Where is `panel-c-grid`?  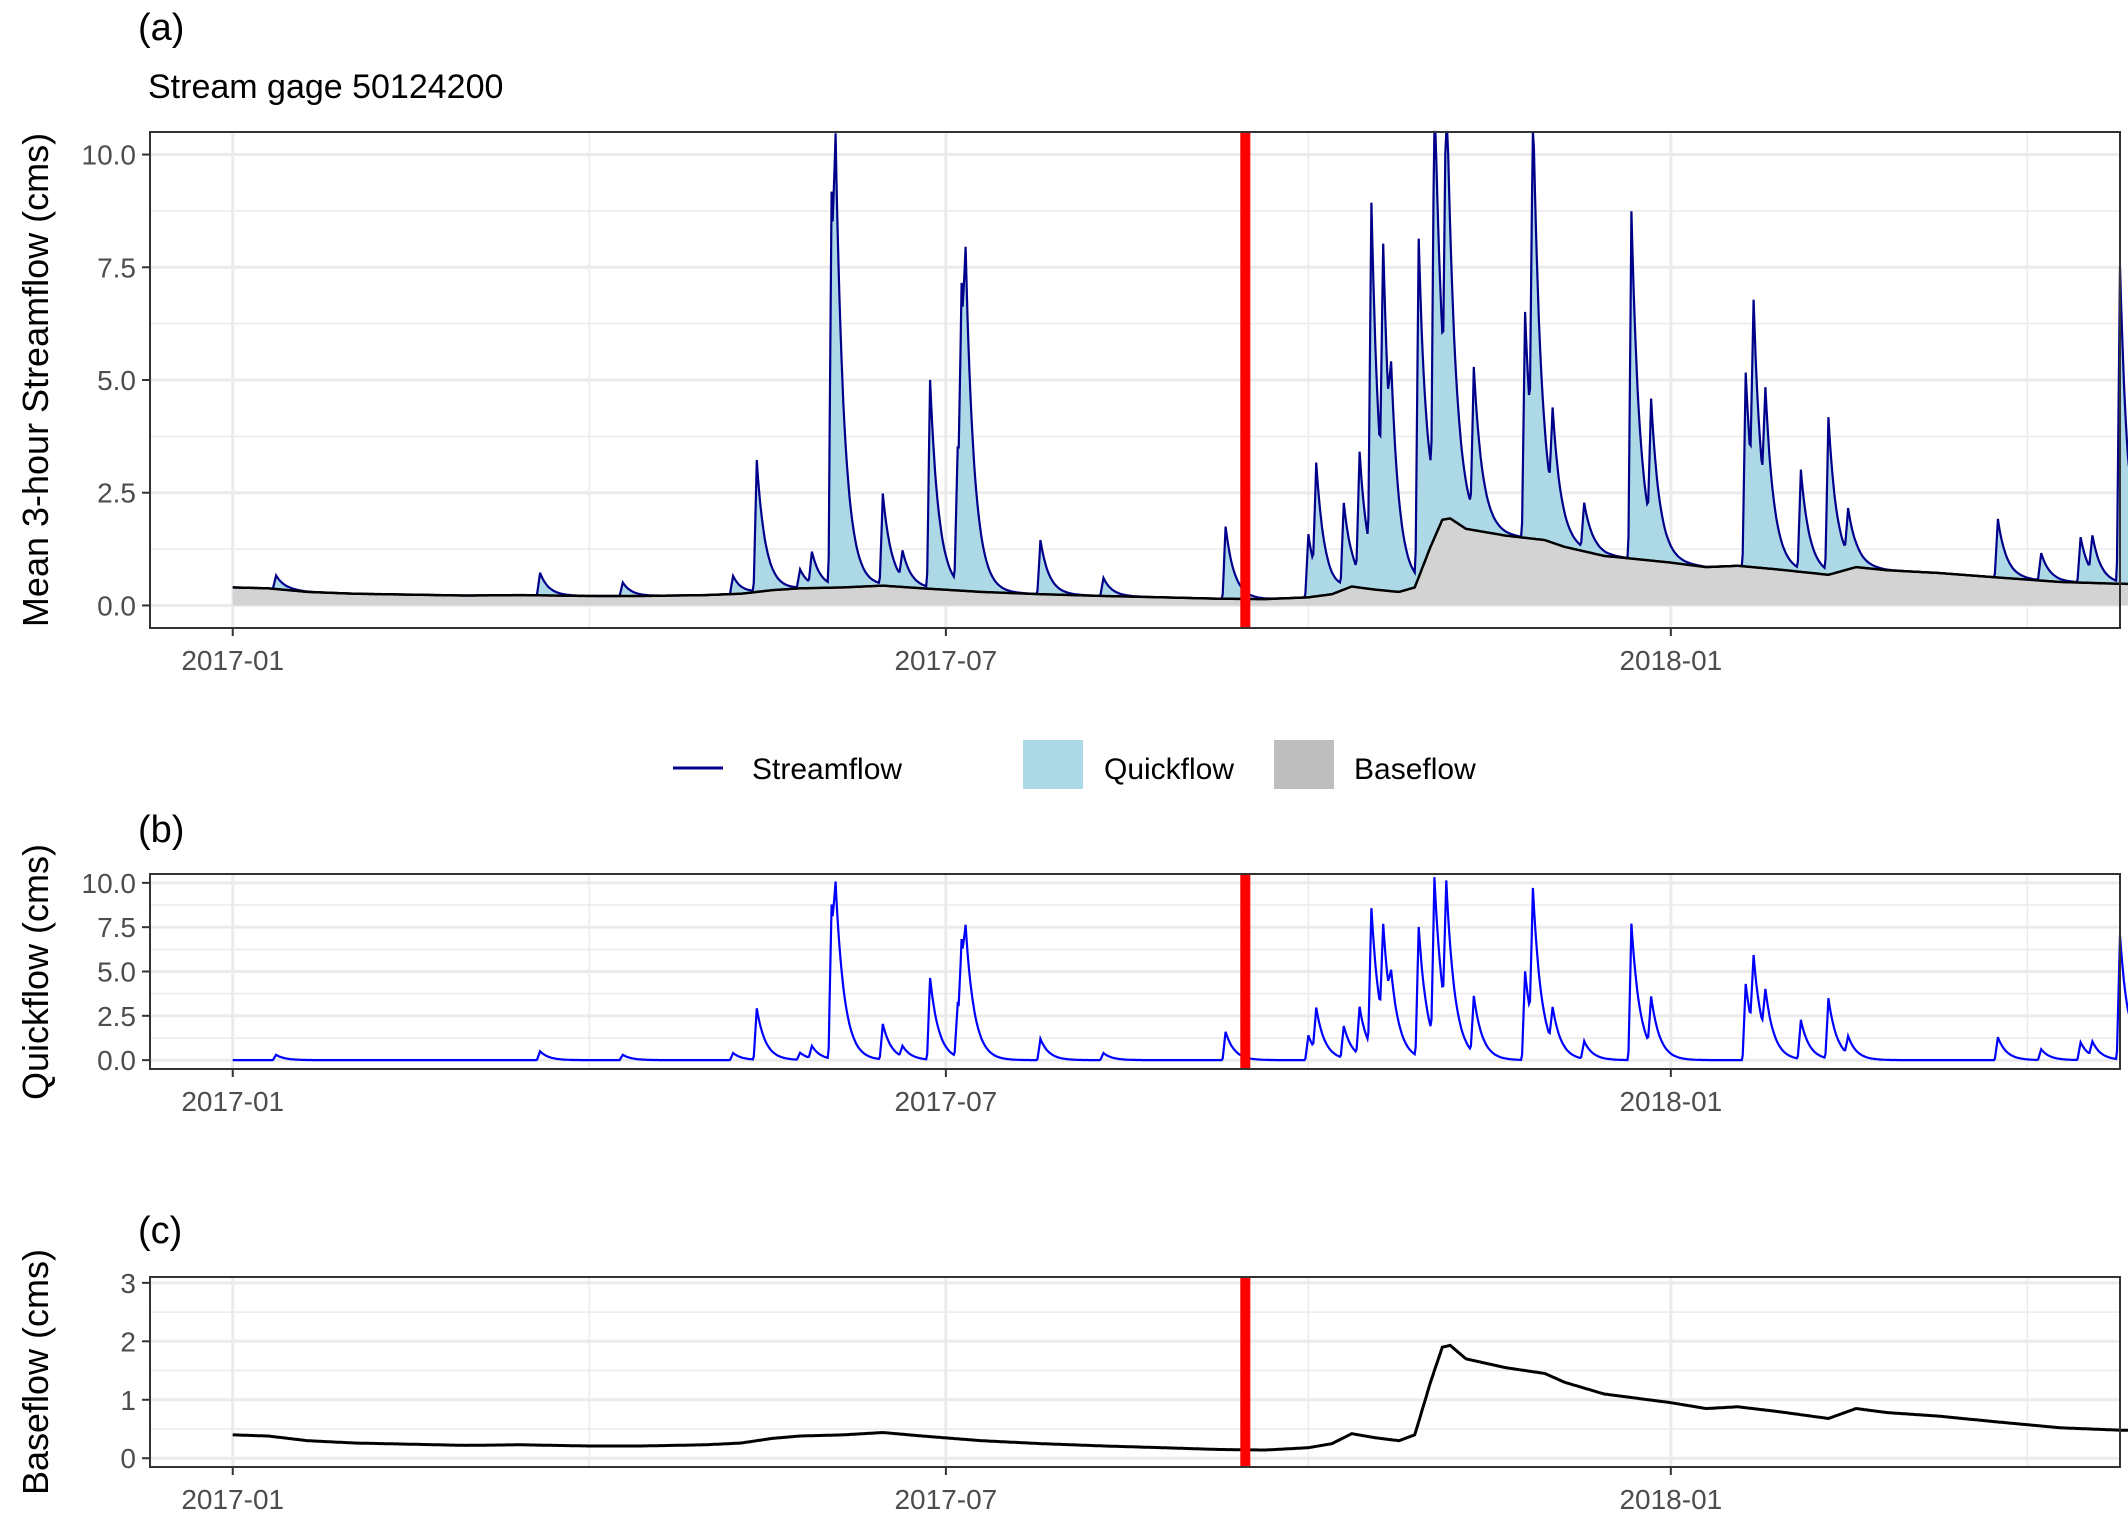
panel-c-grid is located at coordinates (1135, 1372).